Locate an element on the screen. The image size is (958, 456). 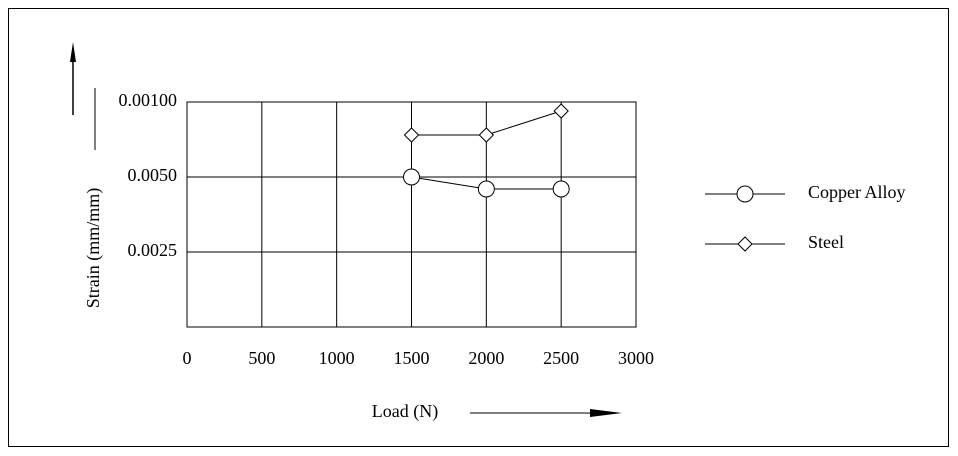
y-axis-label: Strain (mm/mm) is located at coordinates (93, 248).